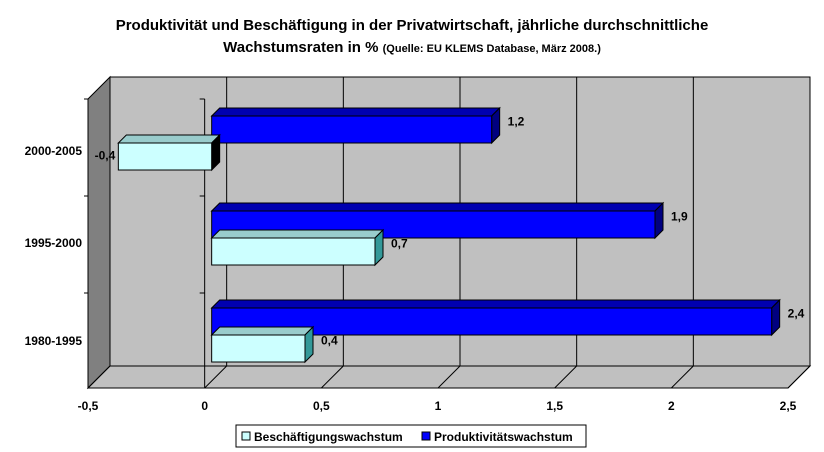 Image resolution: width=824 pixels, height=452 pixels. What do you see at coordinates (796, 314) in the screenshot?
I see `data-label: 2,4` at bounding box center [796, 314].